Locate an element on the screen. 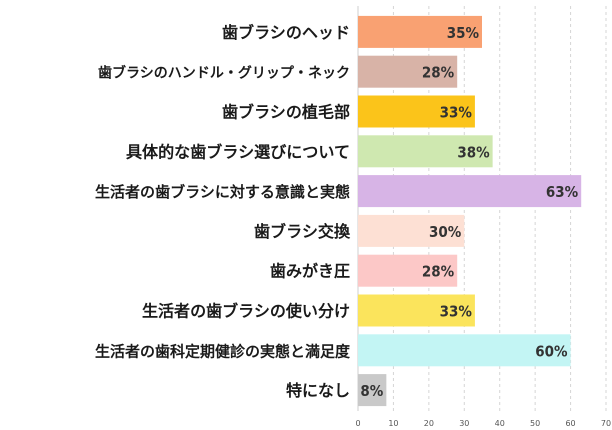  category-label: 歯ブラシの植毛部 is located at coordinates (286, 112).